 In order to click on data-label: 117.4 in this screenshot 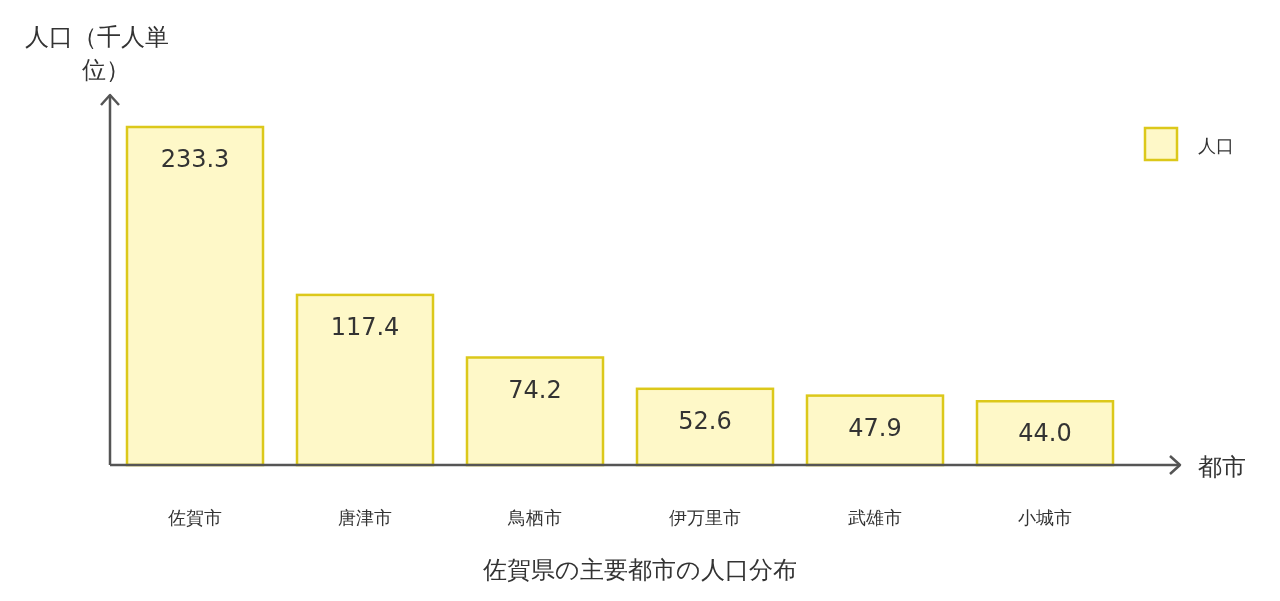, I will do `click(365, 326)`.